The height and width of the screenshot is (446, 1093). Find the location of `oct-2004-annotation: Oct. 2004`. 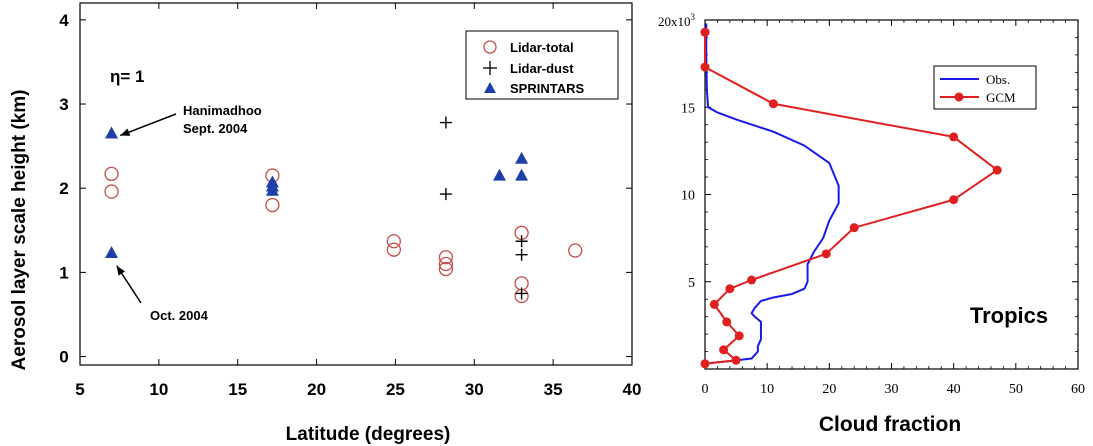

oct-2004-annotation: Oct. 2004 is located at coordinates (179, 315).